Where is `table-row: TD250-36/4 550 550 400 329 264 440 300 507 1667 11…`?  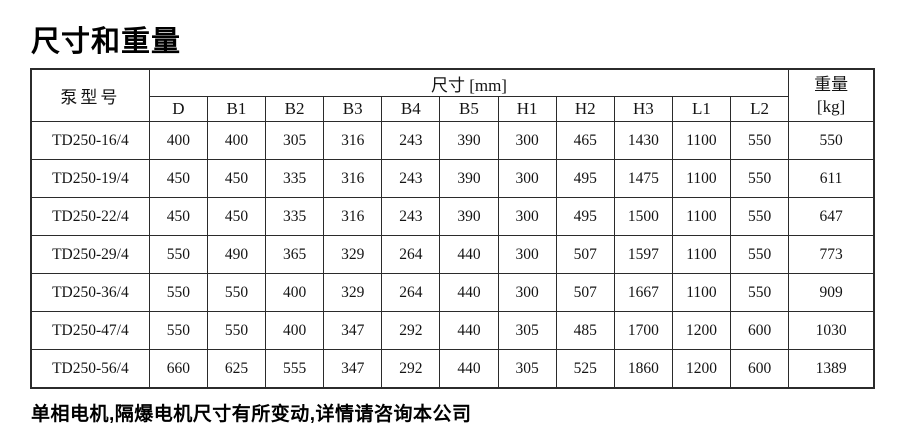
table-row: TD250-36/4 550 550 400 329 264 440 300 507 1667 11… is located at coordinates (452, 292).